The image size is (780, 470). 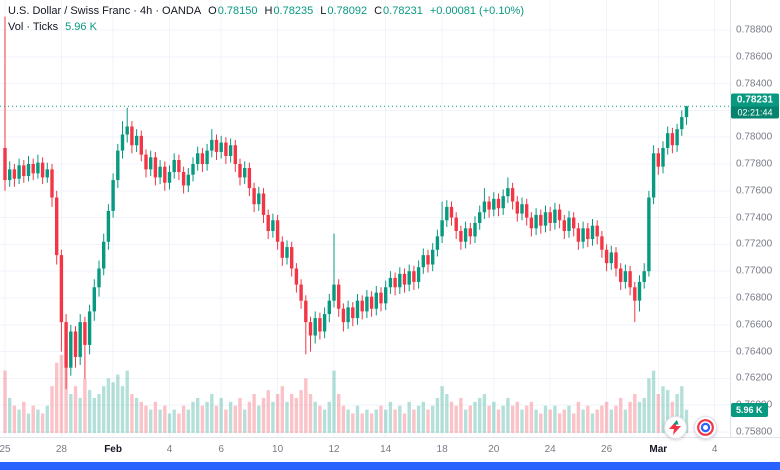 I want to click on time-axis: 25 28 Feb 4 6 10 12 14 18 20 24 26 Mar 4, so click(x=390, y=450).